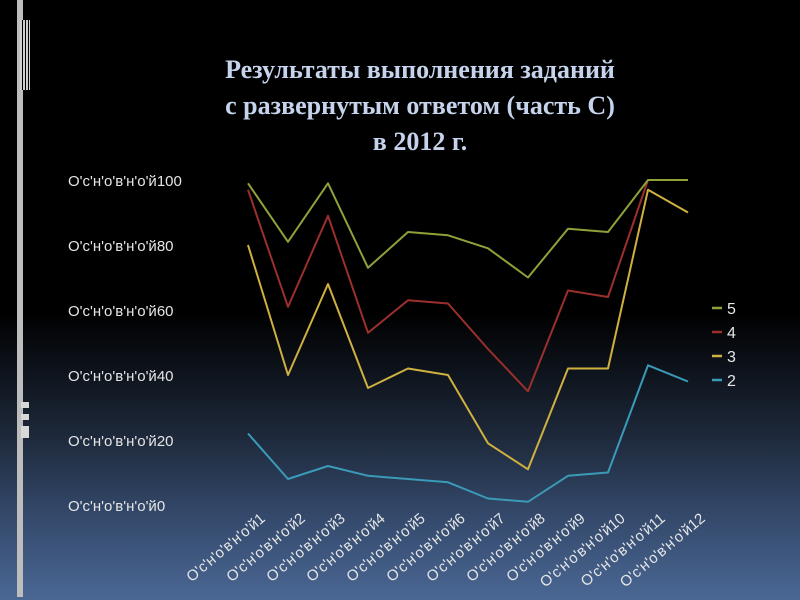  What do you see at coordinates (116, 506) in the screenshot?
I see `y-tick-label: О'с'н'о'в'н'о'й0` at bounding box center [116, 506].